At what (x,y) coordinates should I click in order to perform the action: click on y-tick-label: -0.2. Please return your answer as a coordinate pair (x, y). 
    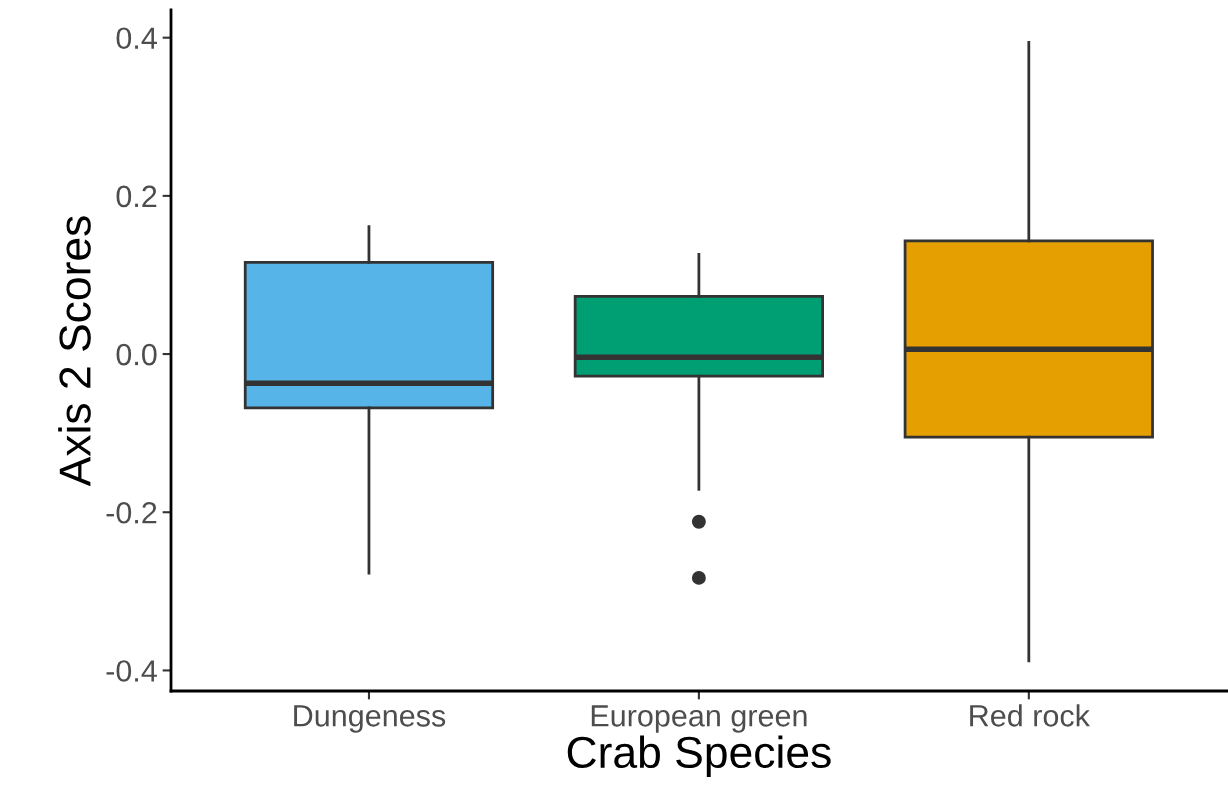
    Looking at the image, I should click on (131, 512).